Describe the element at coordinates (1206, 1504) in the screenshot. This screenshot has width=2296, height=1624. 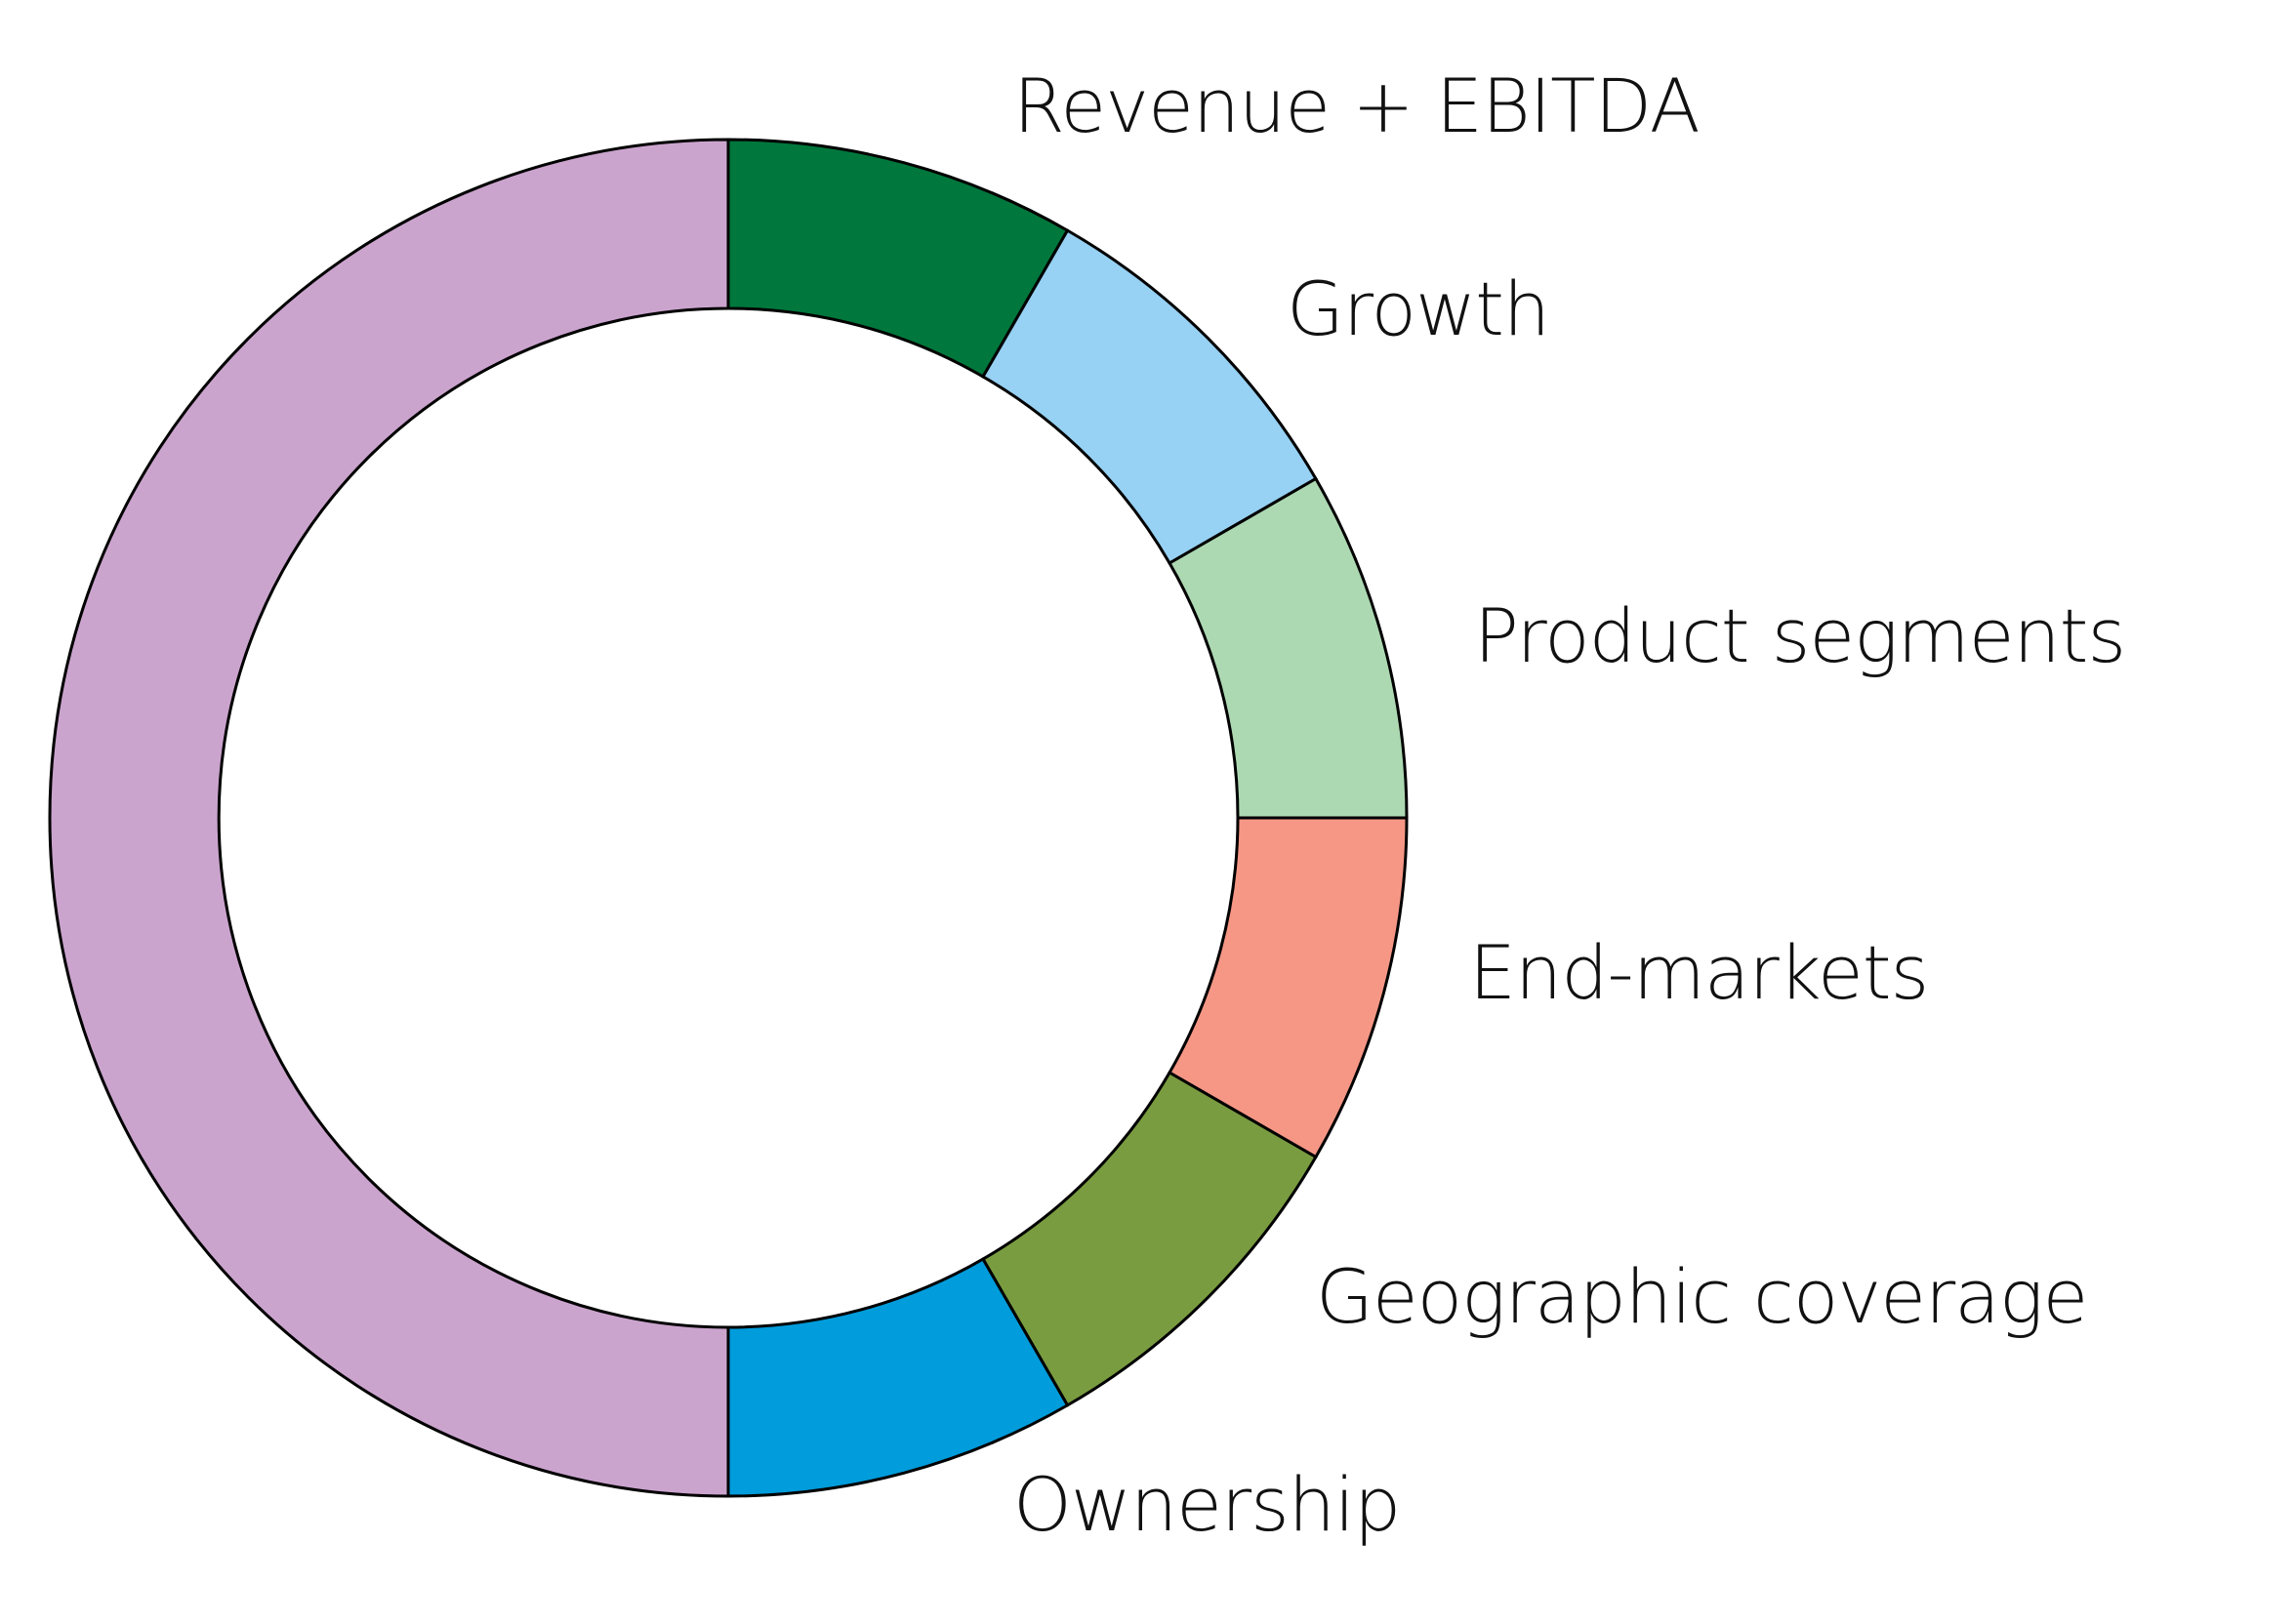
I see `segment-label-ownership: Ownership` at that location.